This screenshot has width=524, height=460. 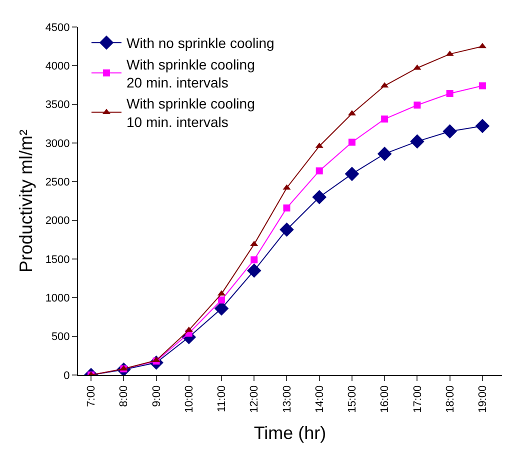 What do you see at coordinates (156, 396) in the screenshot?
I see `x-tick-label: 9:00` at bounding box center [156, 396].